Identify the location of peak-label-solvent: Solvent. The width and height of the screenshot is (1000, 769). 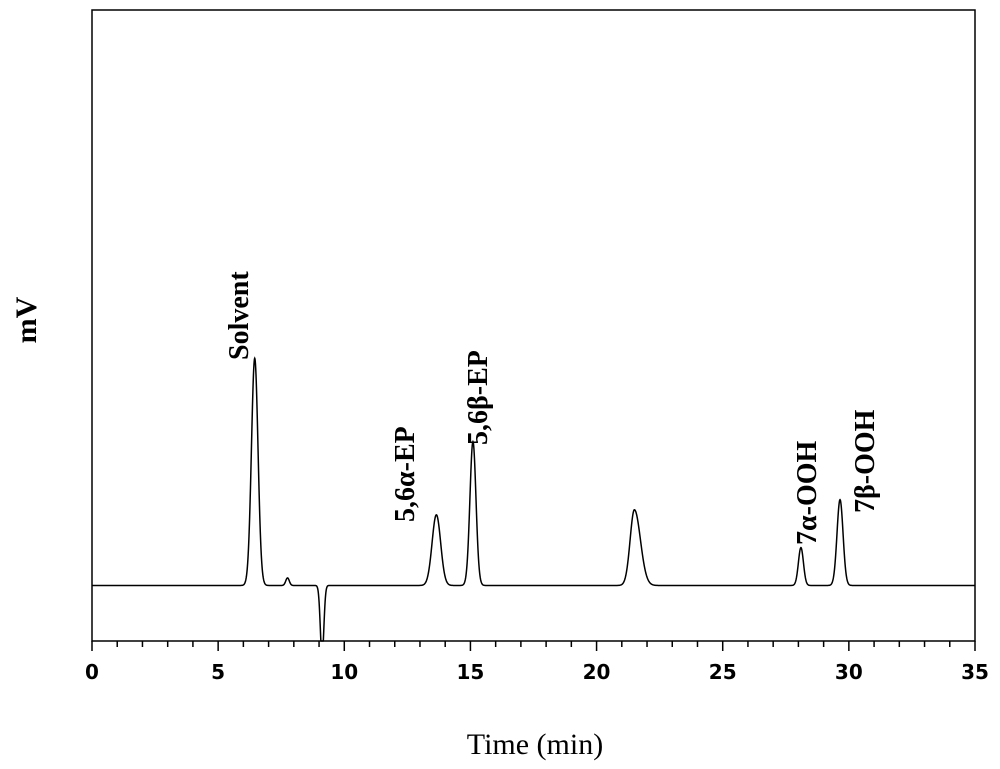
(239, 315).